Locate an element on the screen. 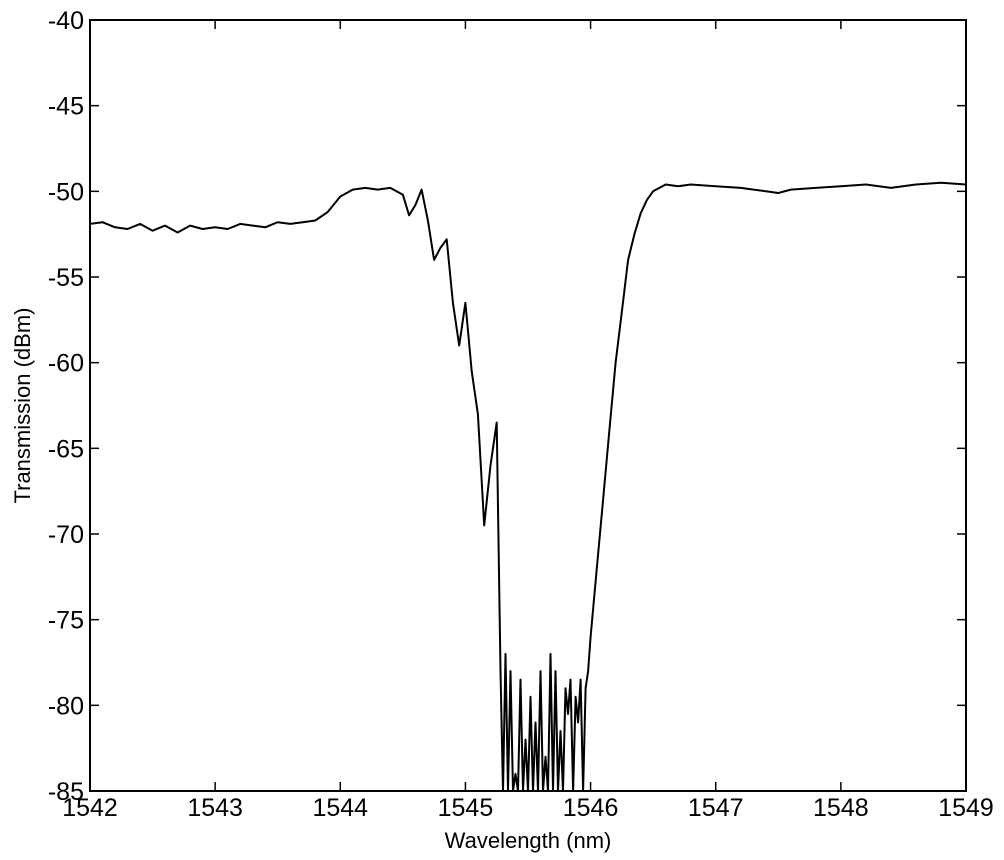  y-tick-label: -80 is located at coordinates (66, 706).